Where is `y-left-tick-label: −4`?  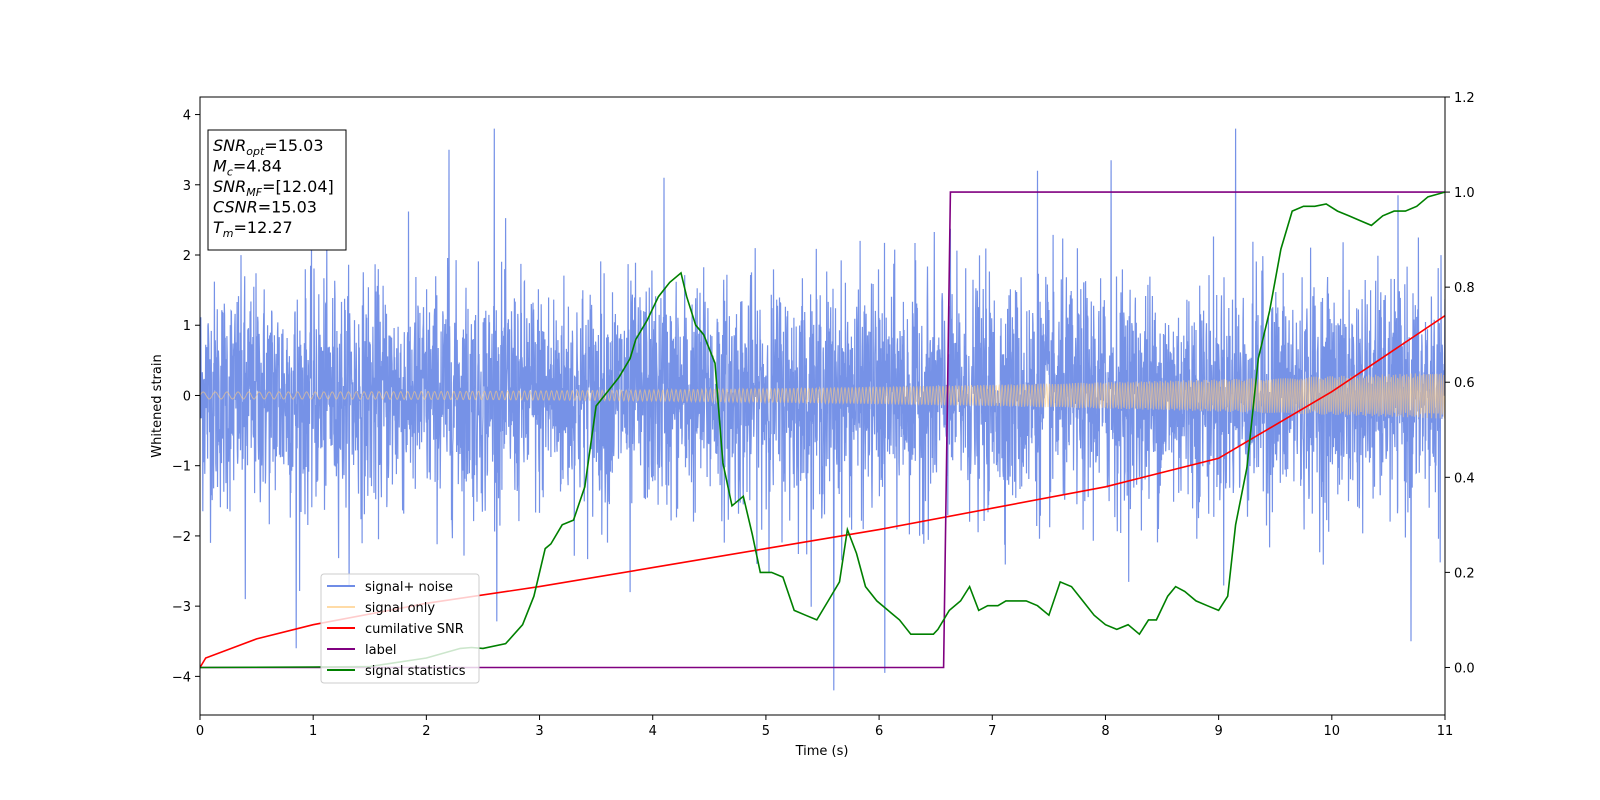 y-left-tick-label: −4 is located at coordinates (181, 677).